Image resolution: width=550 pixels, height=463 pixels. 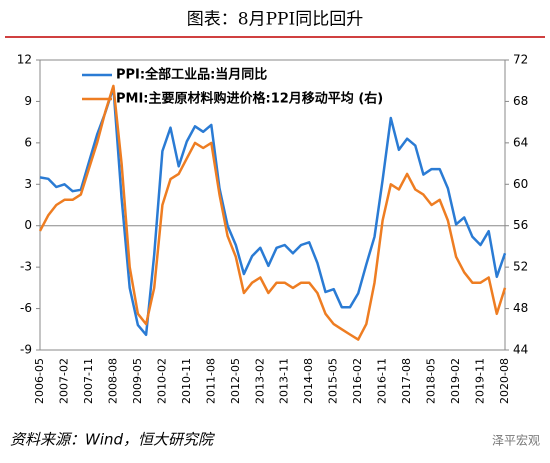 What do you see at coordinates (186, 381) in the screenshot?
I see `x-tick-label: 2010-11` at bounding box center [186, 381].